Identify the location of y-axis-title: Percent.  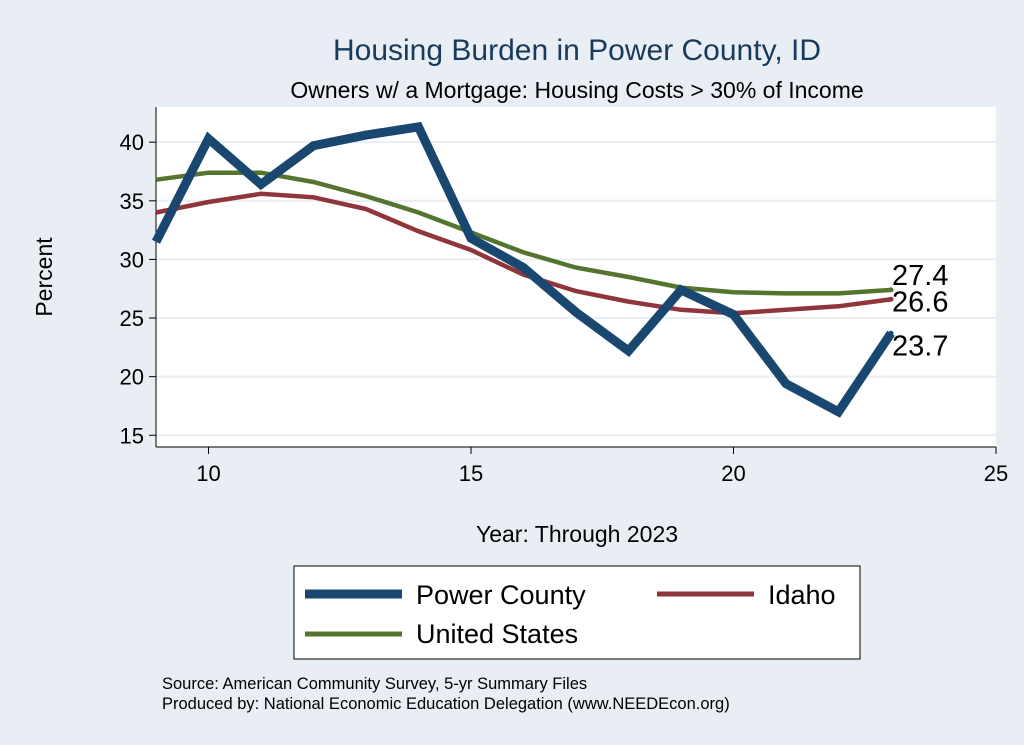
(44, 277).